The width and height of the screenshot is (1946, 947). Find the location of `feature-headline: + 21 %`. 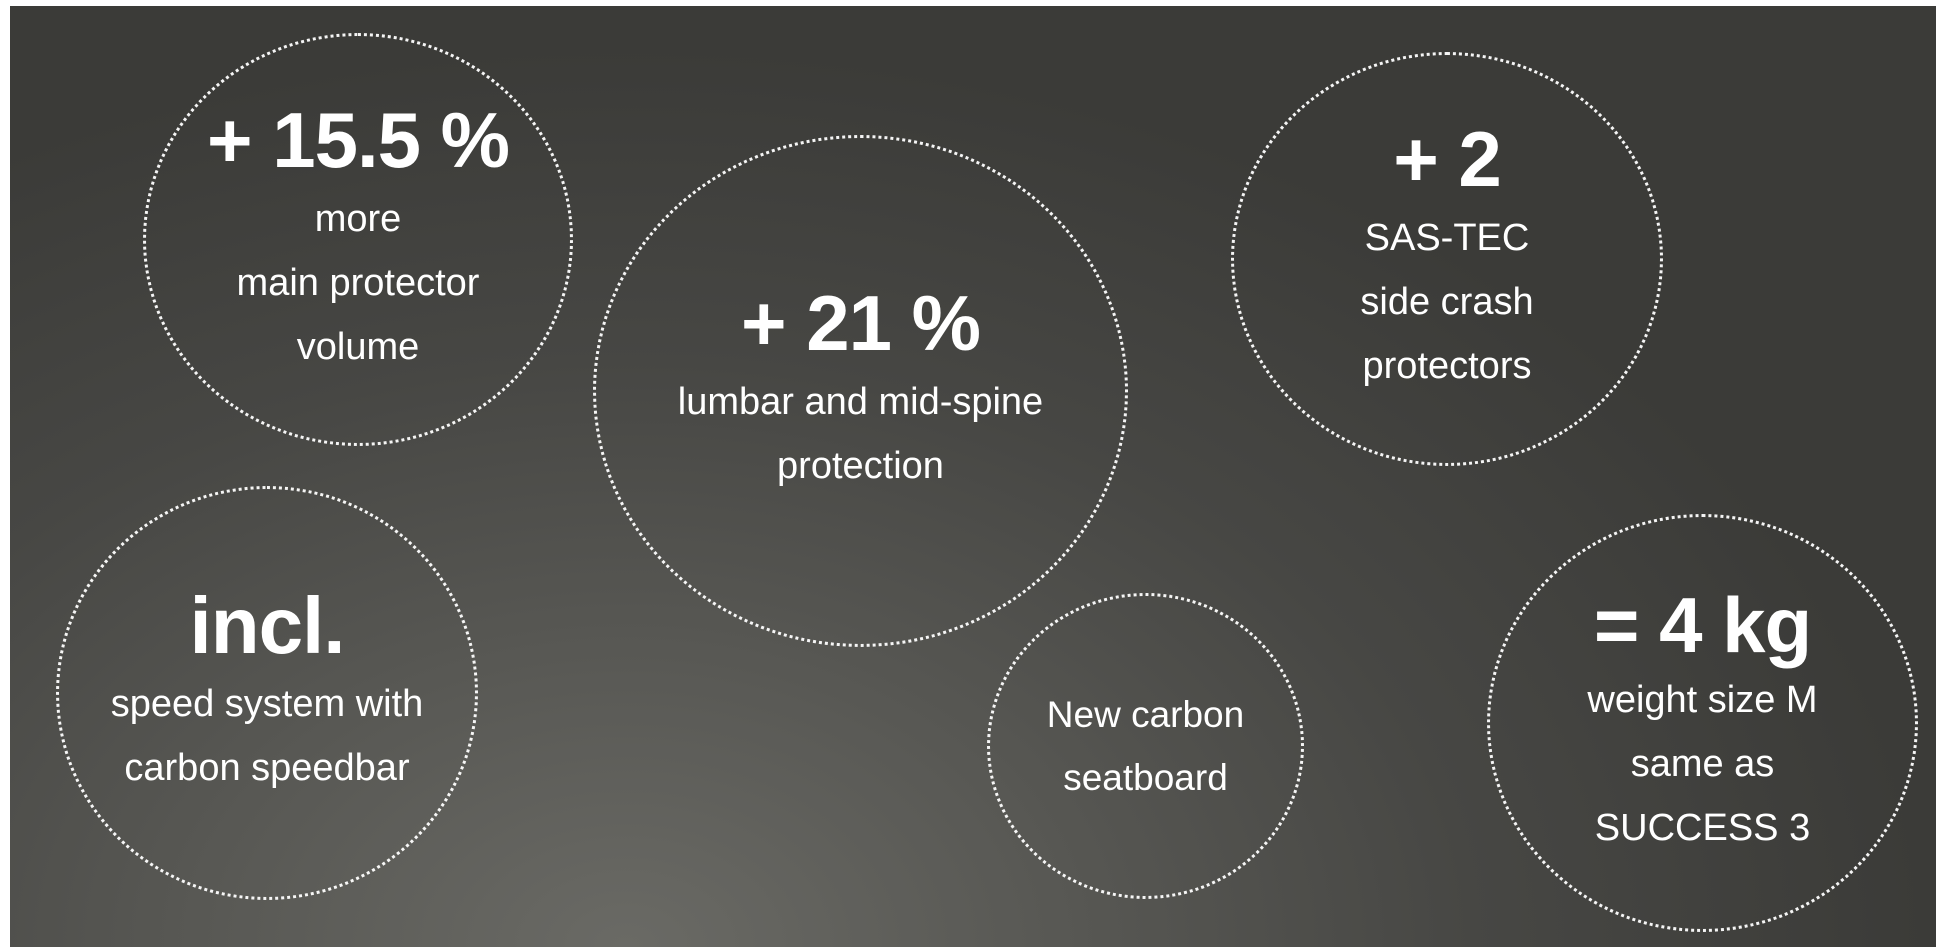

feature-headline: + 21 % is located at coordinates (860, 323).